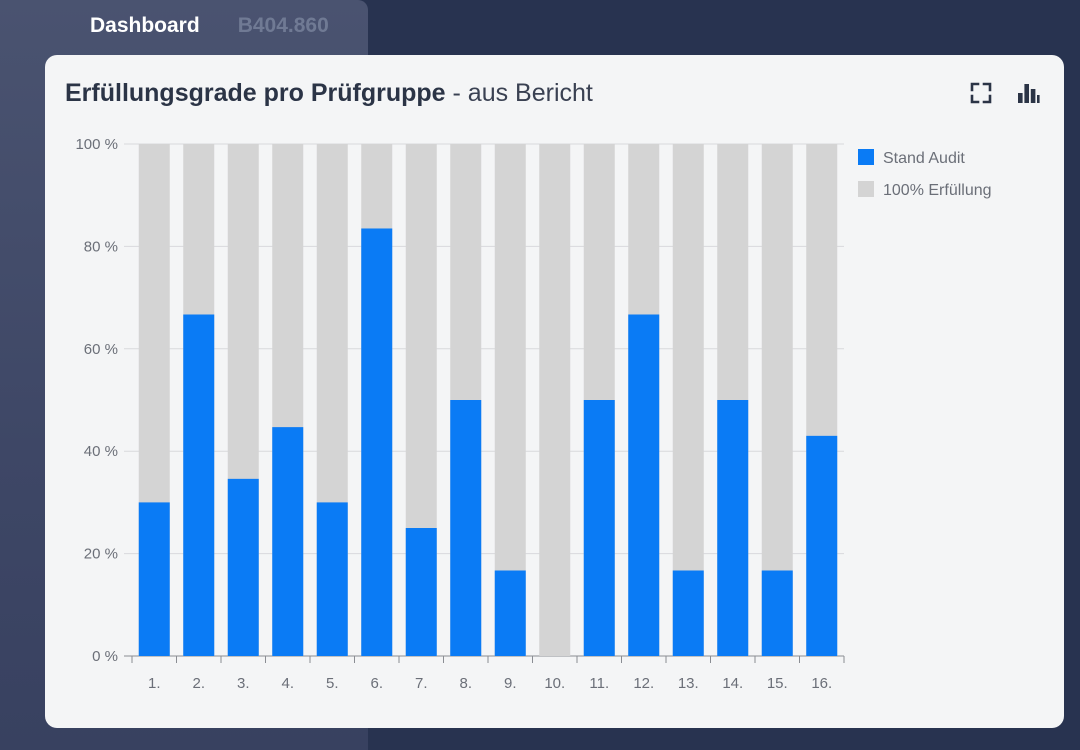  What do you see at coordinates (924, 158) in the screenshot?
I see `legend-label-1: Stand Audit` at bounding box center [924, 158].